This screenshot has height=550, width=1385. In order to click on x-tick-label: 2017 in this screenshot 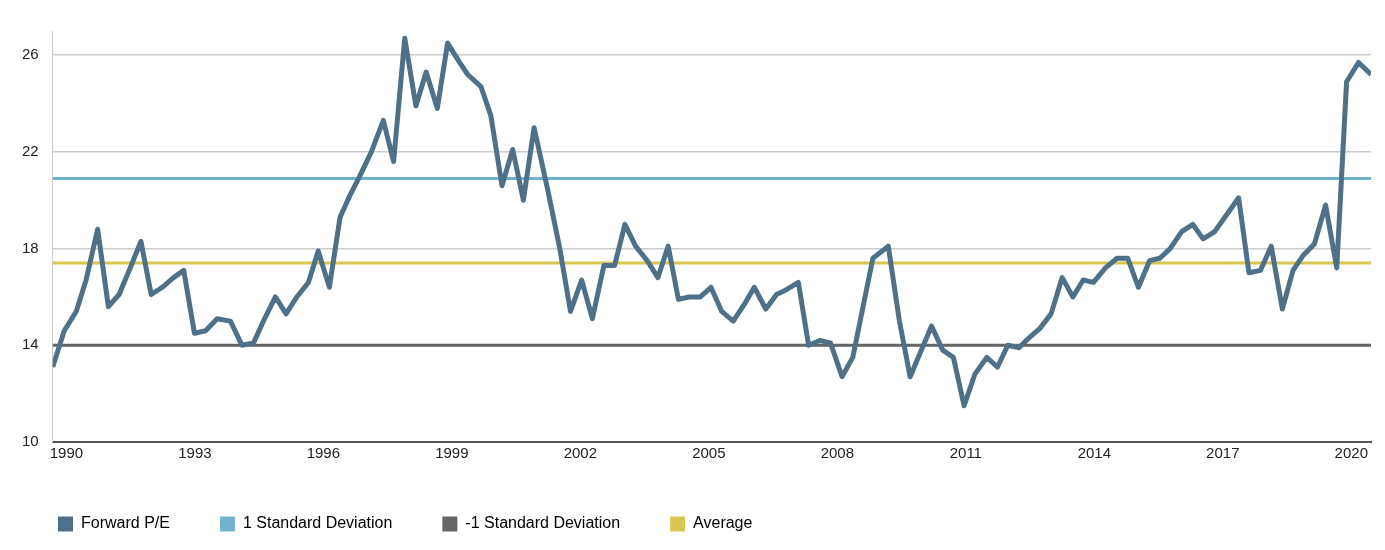, I will do `click(1223, 453)`.